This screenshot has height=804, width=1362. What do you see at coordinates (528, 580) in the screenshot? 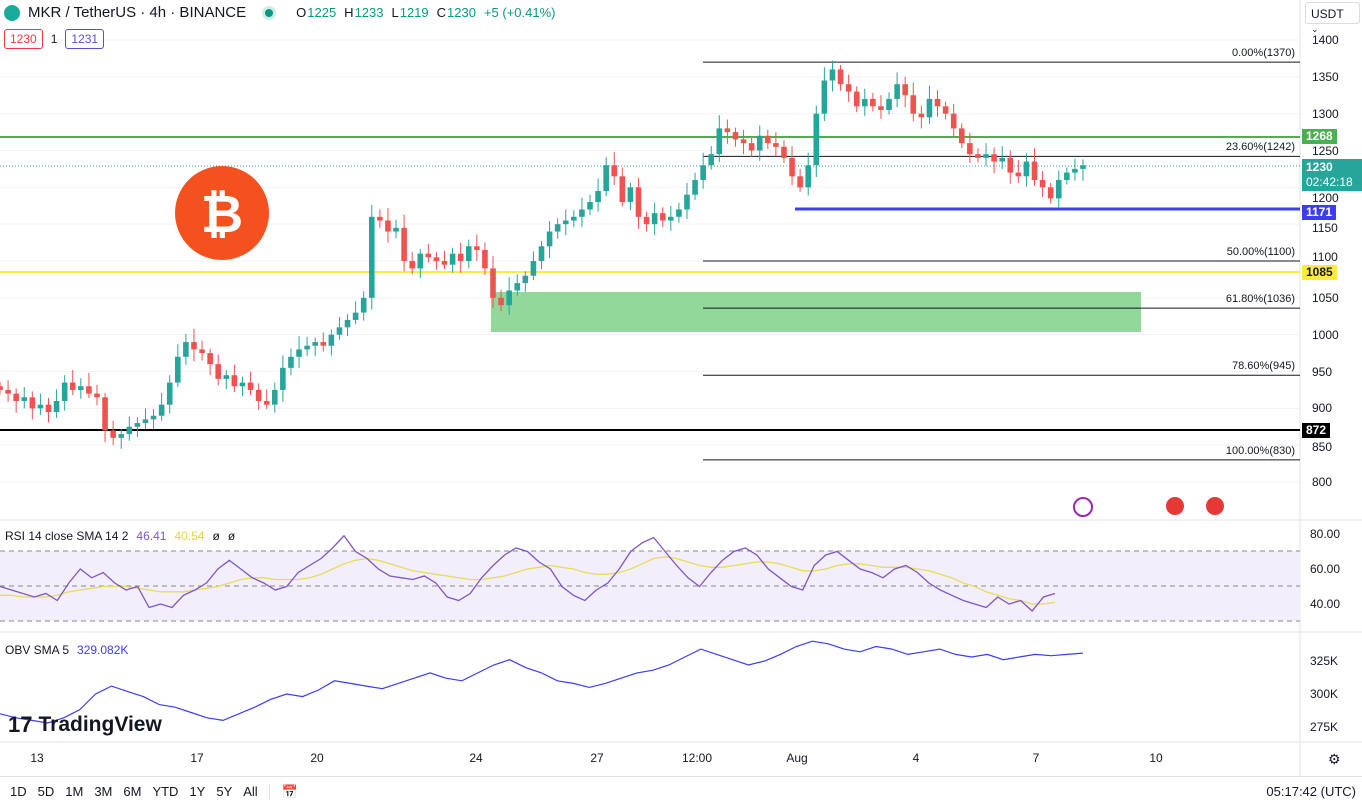
I see `rsi-sma-line` at bounding box center [528, 580].